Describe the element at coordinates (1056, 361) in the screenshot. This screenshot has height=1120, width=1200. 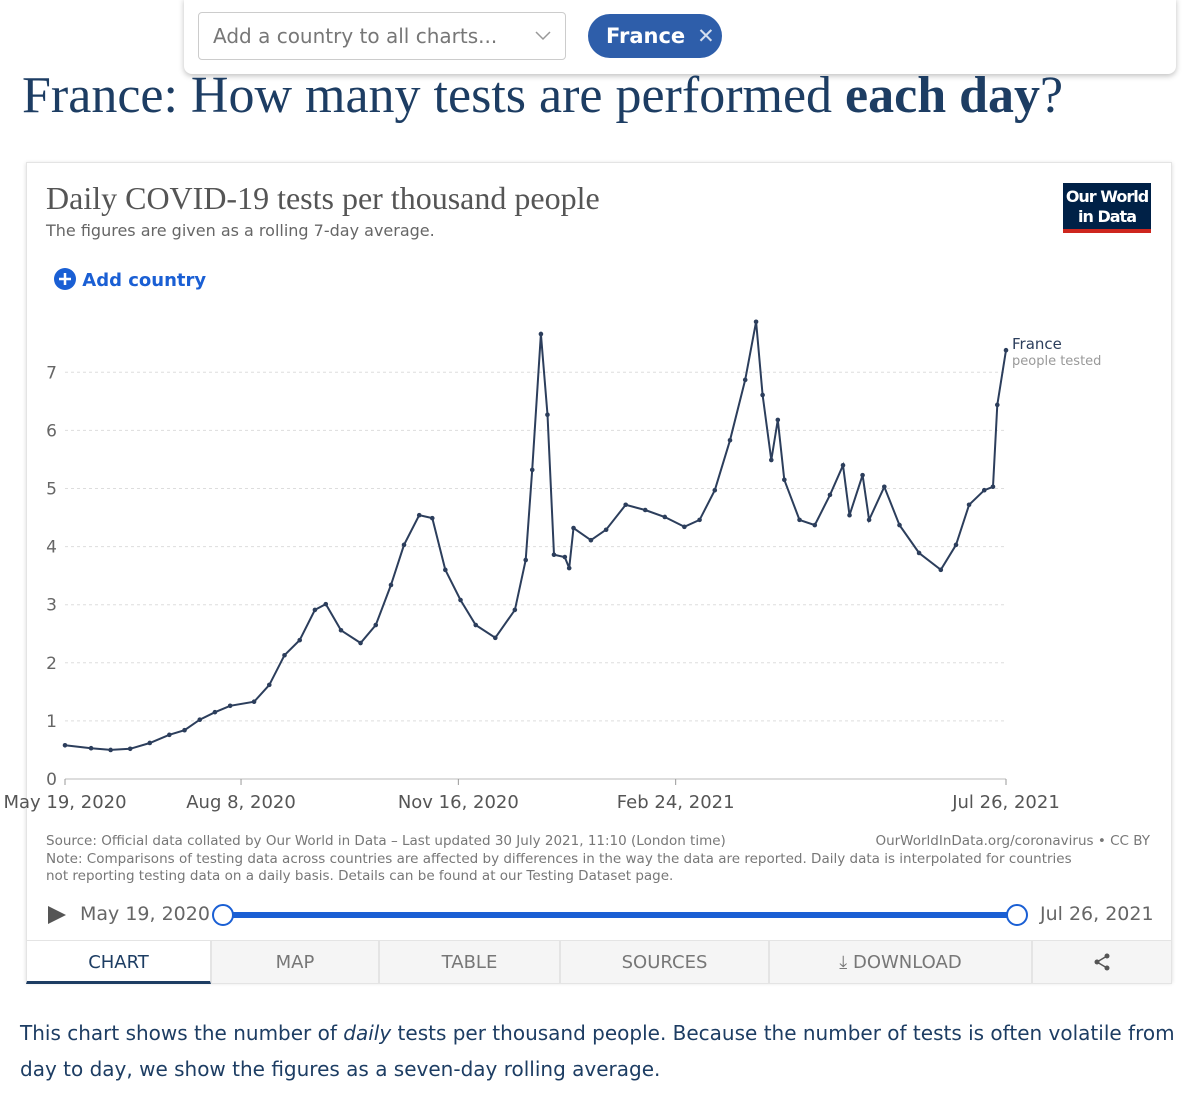
I see `series-sublabel: people tested` at that location.